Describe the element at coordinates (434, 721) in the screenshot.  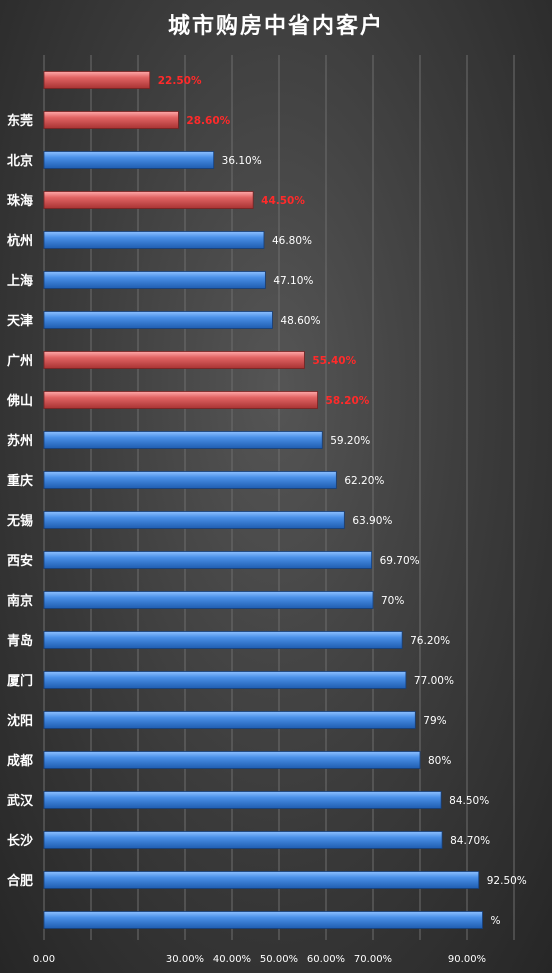
I see `value-label: 79%` at that location.